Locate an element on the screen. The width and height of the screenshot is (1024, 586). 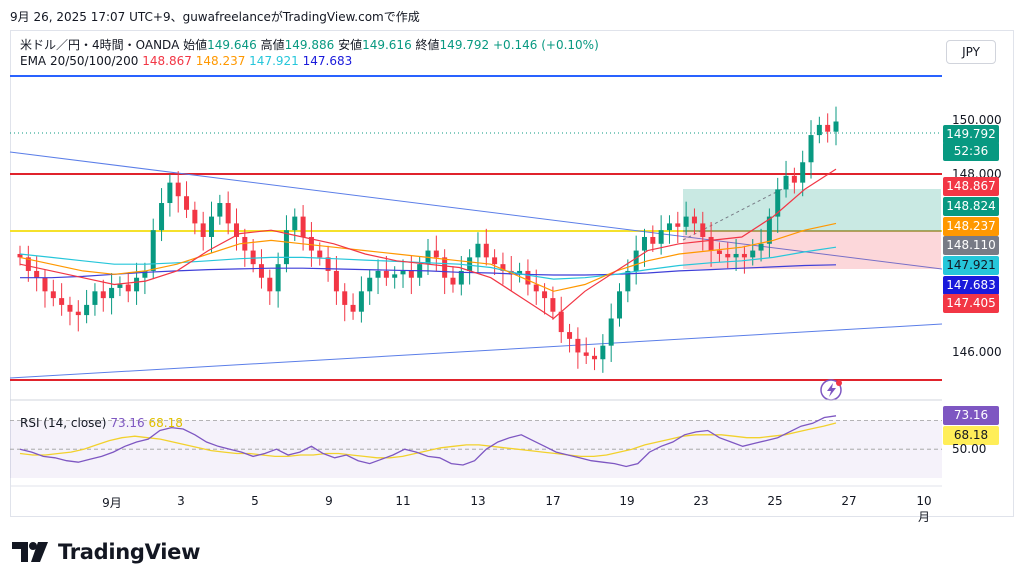
open-value: 149.646 is located at coordinates (232, 45).